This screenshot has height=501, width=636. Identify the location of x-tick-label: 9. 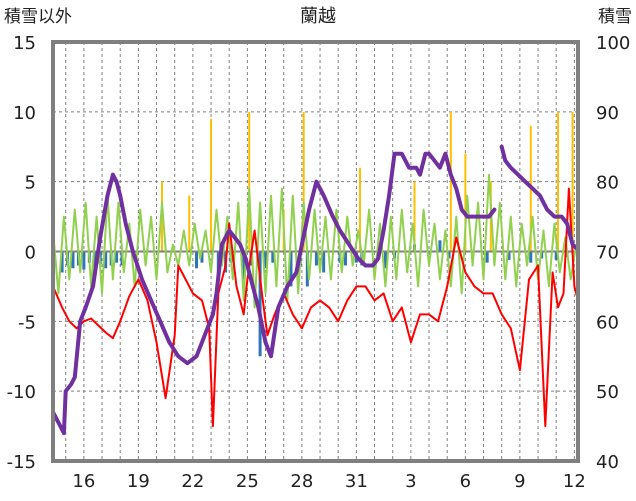
(519, 481).